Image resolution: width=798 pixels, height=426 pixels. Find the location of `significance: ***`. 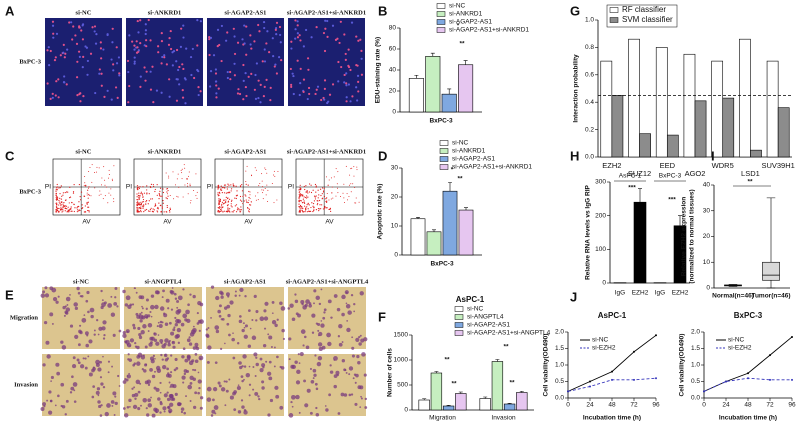

significance: *** is located at coordinates (632, 188).